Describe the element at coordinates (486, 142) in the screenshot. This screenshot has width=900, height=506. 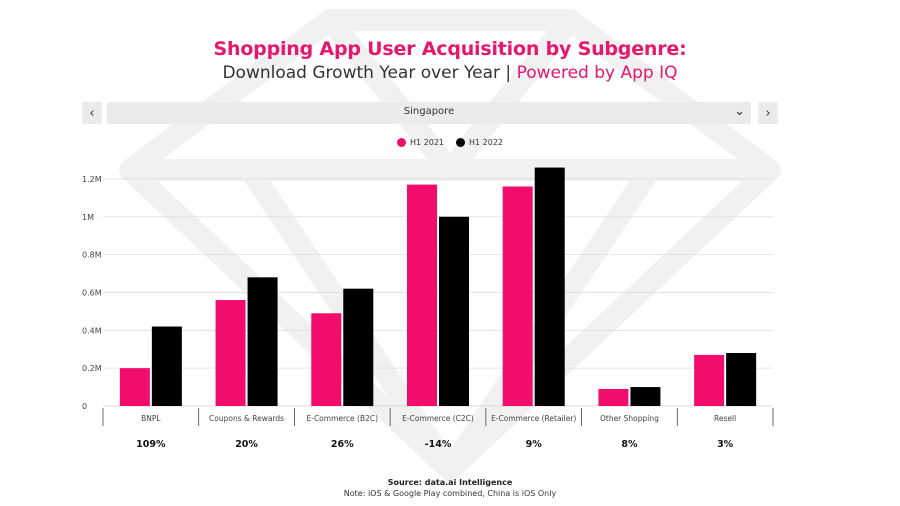
I see `legend-label-h1-2022: H1 2022` at that location.